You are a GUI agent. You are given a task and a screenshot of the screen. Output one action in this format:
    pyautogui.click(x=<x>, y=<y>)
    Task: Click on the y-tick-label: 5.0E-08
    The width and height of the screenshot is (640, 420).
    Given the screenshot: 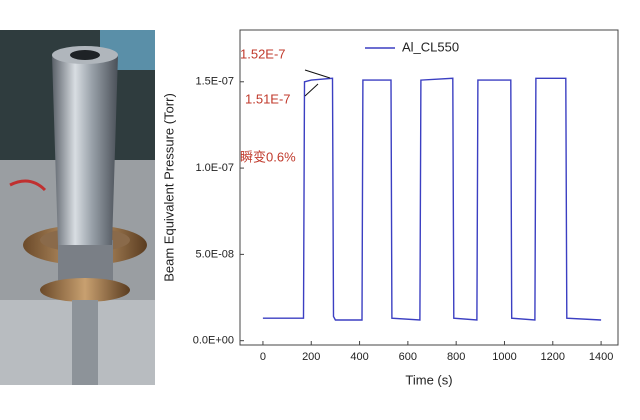 What is the action you would take?
    pyautogui.click(x=214, y=254)
    